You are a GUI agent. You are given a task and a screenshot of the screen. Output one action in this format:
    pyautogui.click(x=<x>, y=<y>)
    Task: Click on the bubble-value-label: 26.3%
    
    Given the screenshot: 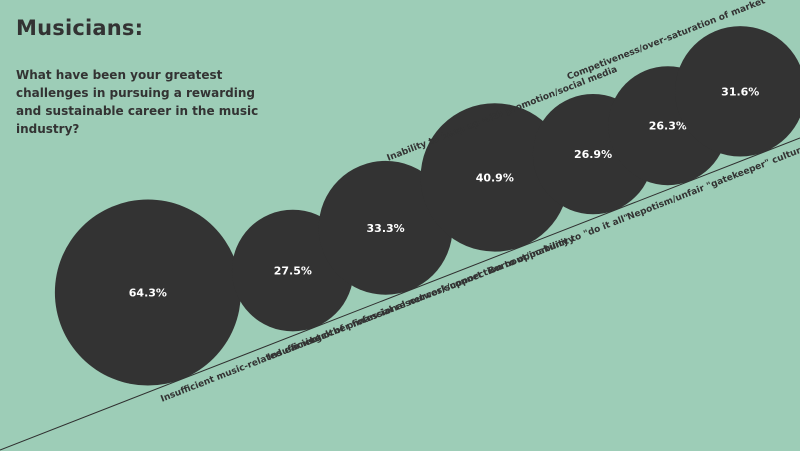 What is the action you would take?
    pyautogui.click(x=668, y=126)
    